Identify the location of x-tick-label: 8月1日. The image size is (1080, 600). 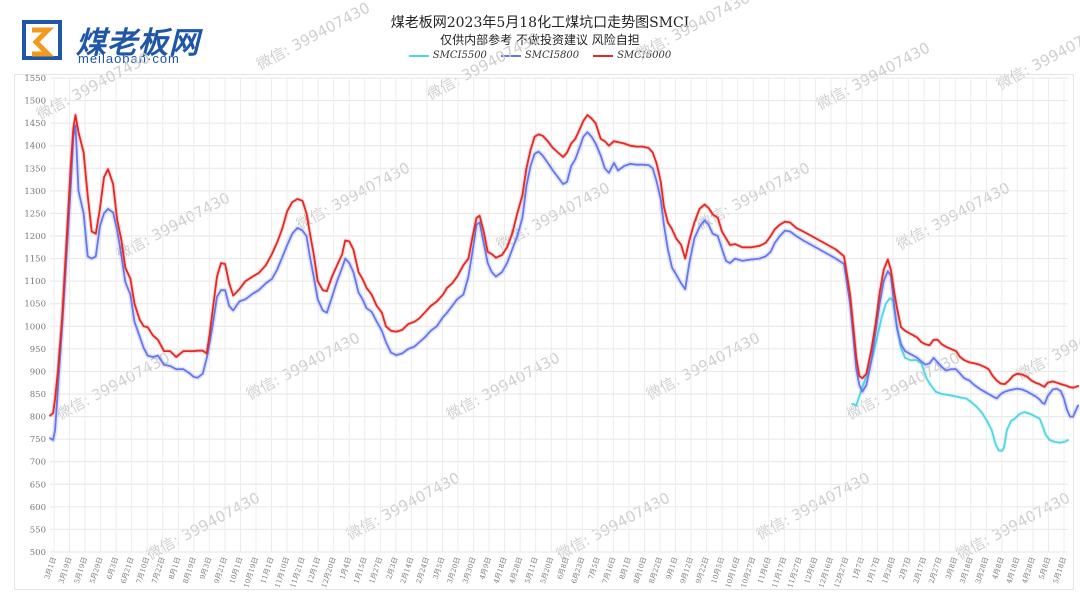
(175, 568).